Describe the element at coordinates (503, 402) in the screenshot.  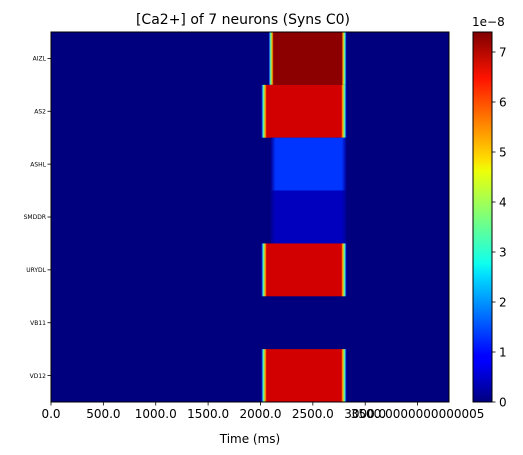
I see `colorbar-tick-label: 0` at that location.